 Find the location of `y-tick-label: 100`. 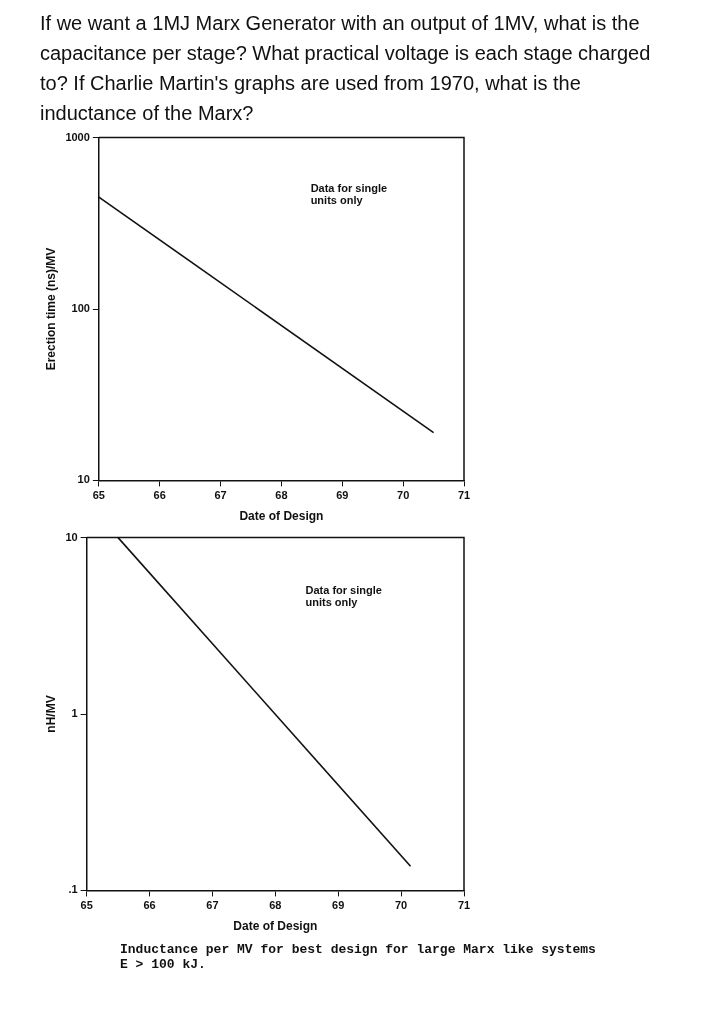

y-tick-label: 100 is located at coordinates (80, 308).